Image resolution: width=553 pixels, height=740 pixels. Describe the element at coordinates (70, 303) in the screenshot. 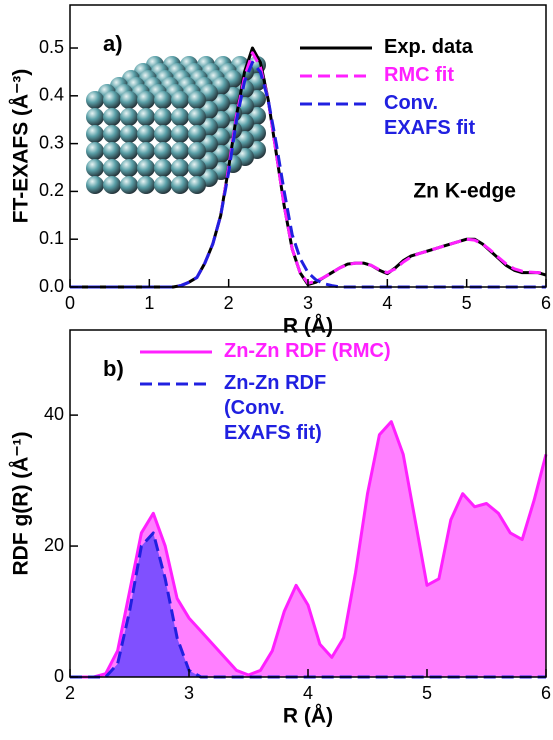

I see `x-tick-label: 0` at that location.